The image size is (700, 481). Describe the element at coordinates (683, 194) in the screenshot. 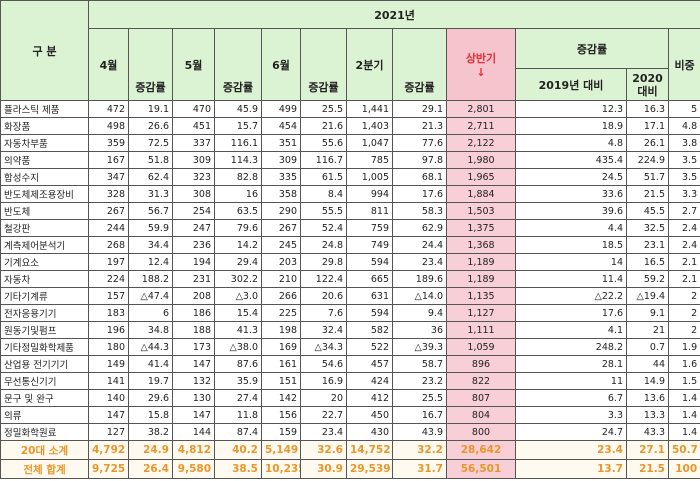

I see `table-cell: 3.3` at that location.